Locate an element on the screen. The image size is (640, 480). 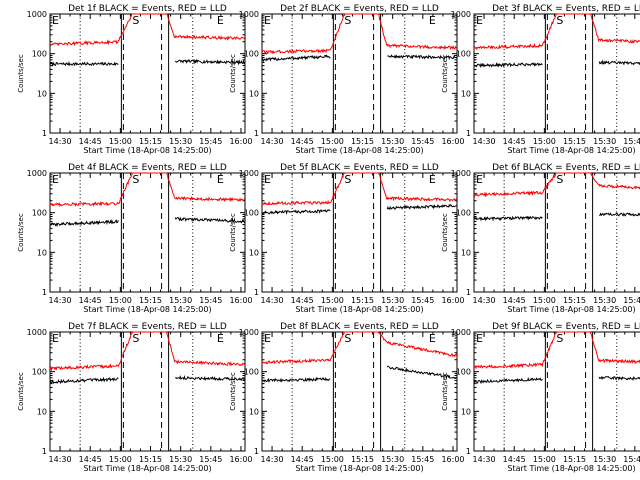
y-tick-label: 1000 is located at coordinates (461, 173).